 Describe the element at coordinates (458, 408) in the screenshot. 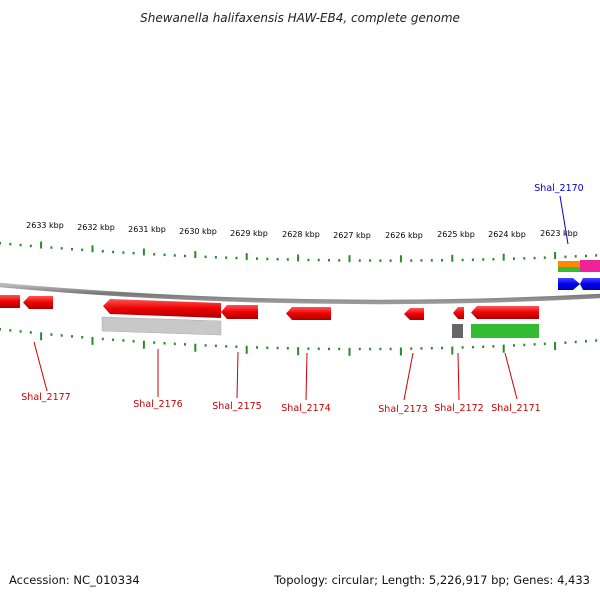

I see `gene-label-shal-2172: Shal_2172` at that location.